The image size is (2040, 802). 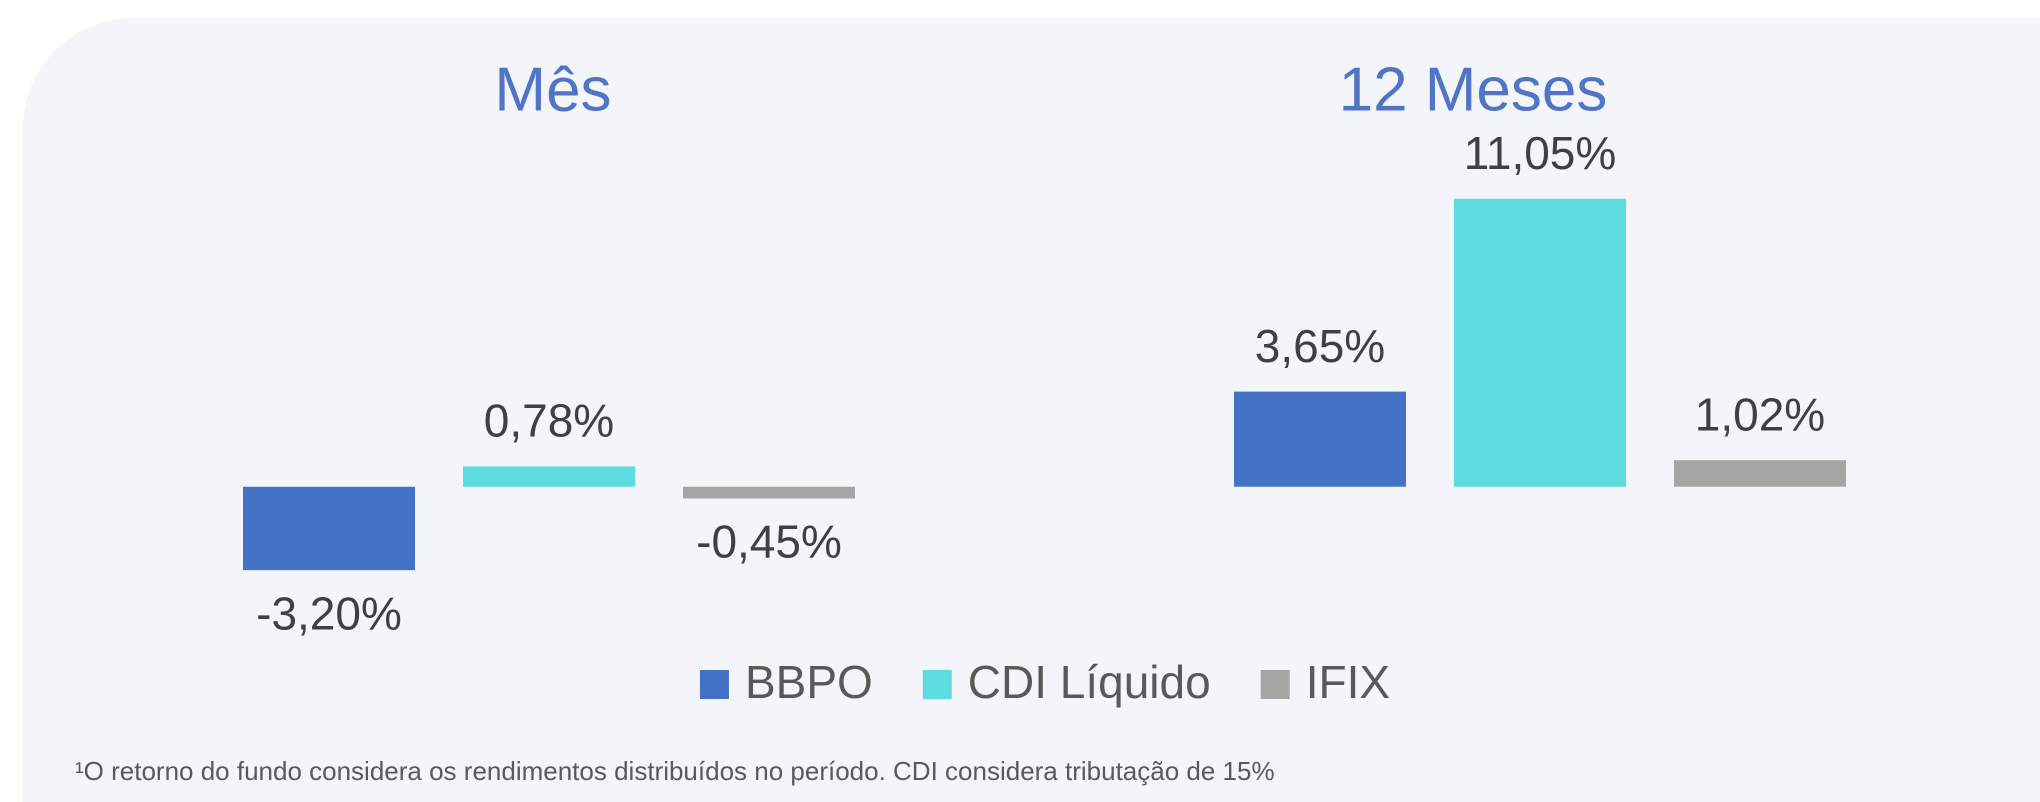 What do you see at coordinates (1760, 414) in the screenshot?
I see `data-label: 1,02%` at bounding box center [1760, 414].